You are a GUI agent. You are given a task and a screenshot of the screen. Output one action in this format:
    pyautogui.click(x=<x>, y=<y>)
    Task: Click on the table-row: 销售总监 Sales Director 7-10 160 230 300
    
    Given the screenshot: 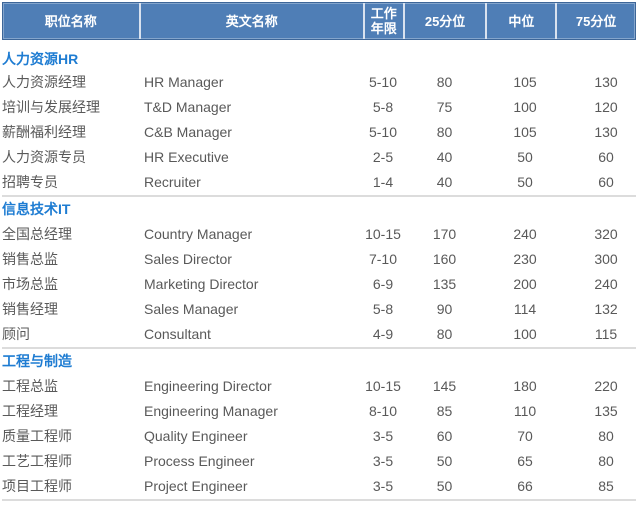 What is the action you would take?
    pyautogui.click(x=319, y=259)
    